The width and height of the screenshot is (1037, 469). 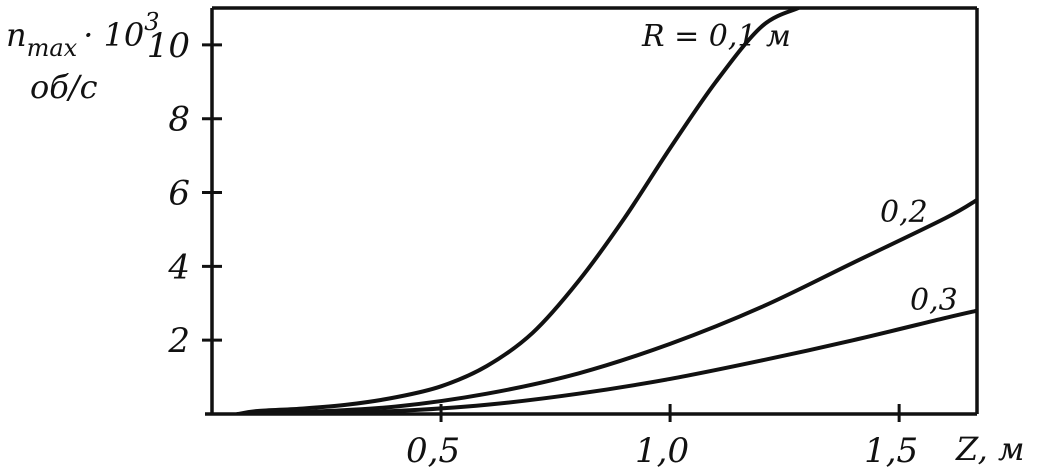 What do you see at coordinates (891, 450) in the screenshot?
I see `x-tick-label: 1,5` at bounding box center [891, 450].